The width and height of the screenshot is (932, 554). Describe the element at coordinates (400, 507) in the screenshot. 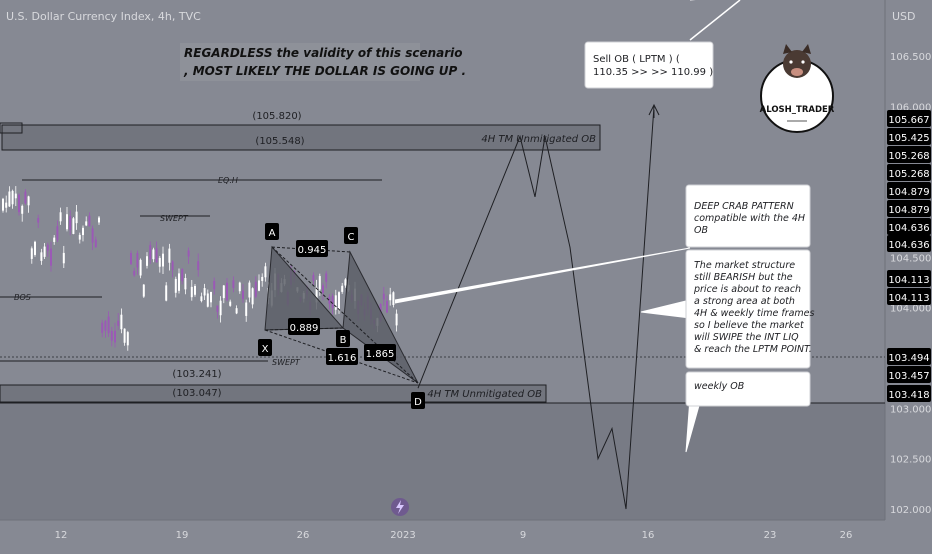

I see `bolt-icon` at that location.